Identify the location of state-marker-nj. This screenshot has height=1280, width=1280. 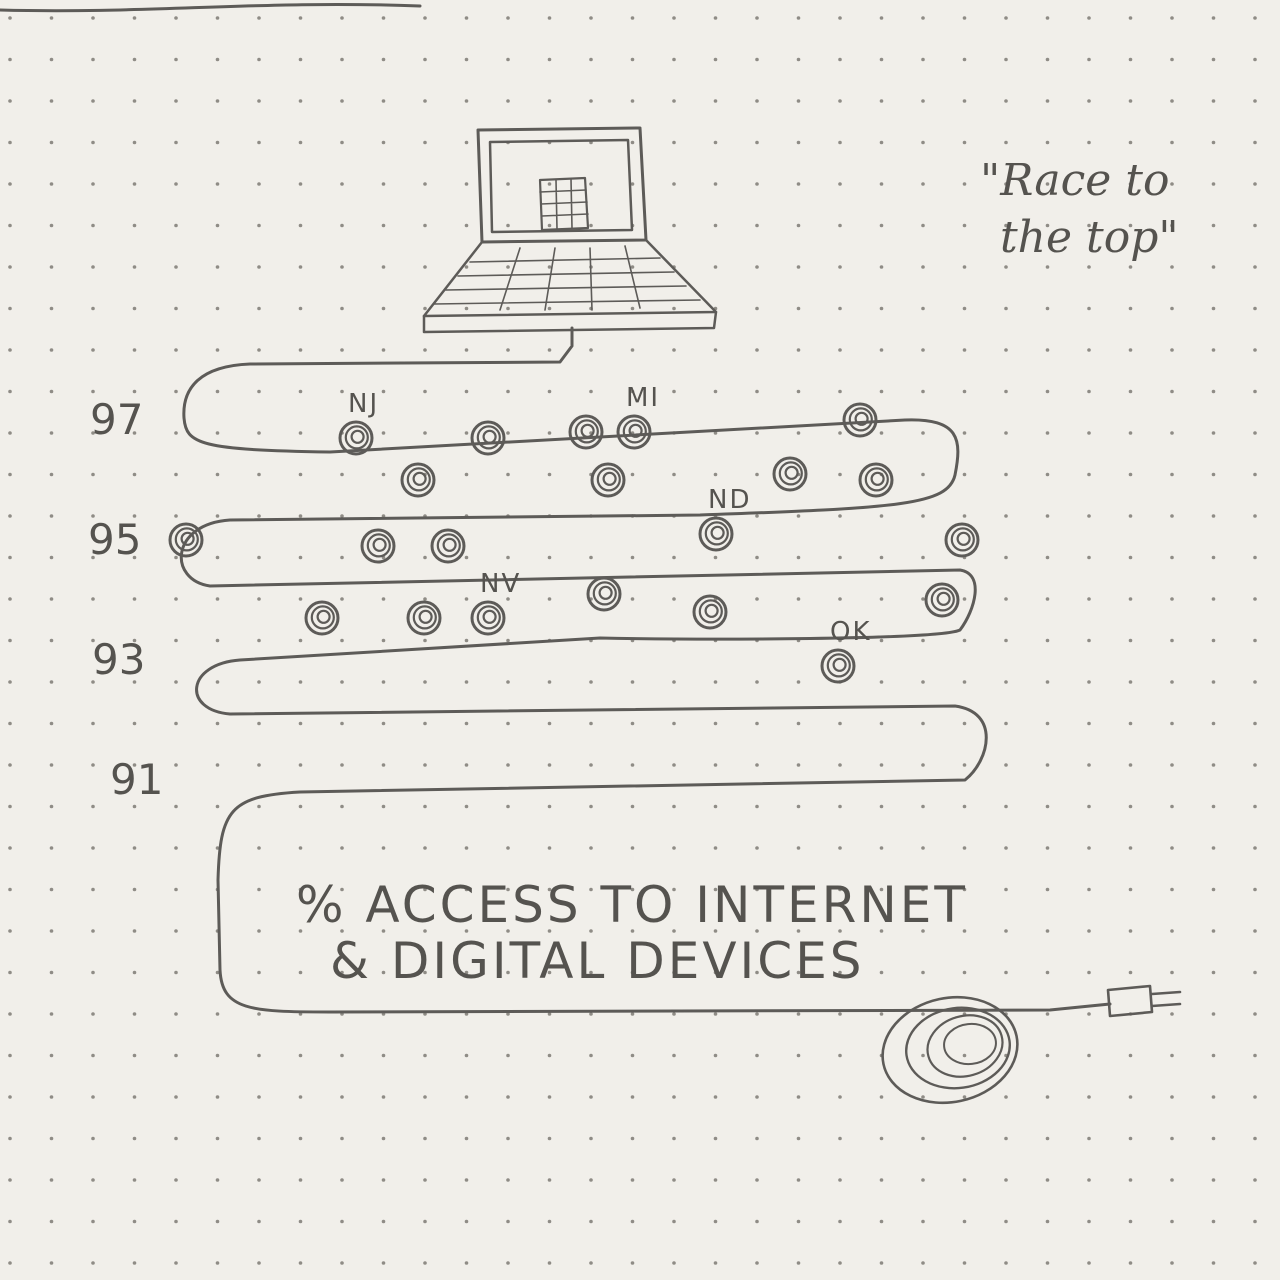
(356, 438).